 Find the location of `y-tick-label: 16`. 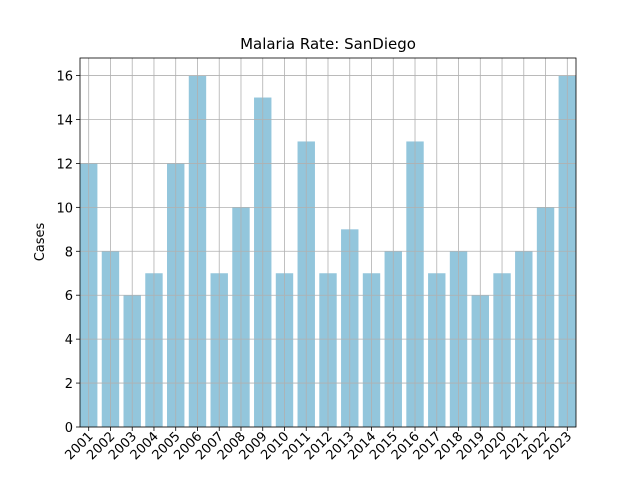

y-tick-label: 16 is located at coordinates (64, 77).